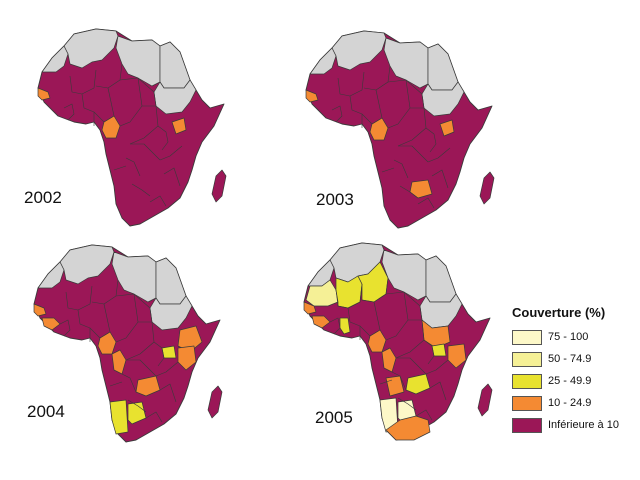  I want to click on legend-item: 75 - 100, so click(574, 337).